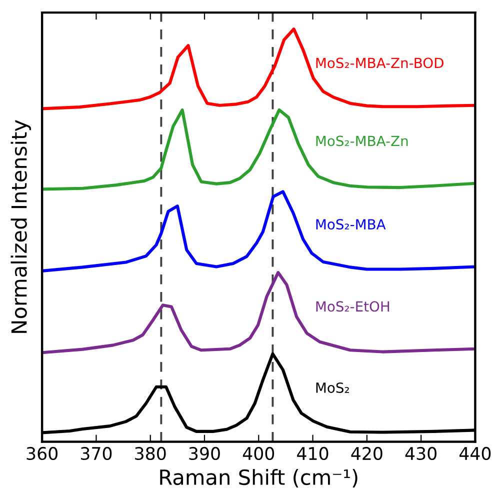  What do you see at coordinates (366, 453) in the screenshot?
I see `x-tick-label: 420` at bounding box center [366, 453].